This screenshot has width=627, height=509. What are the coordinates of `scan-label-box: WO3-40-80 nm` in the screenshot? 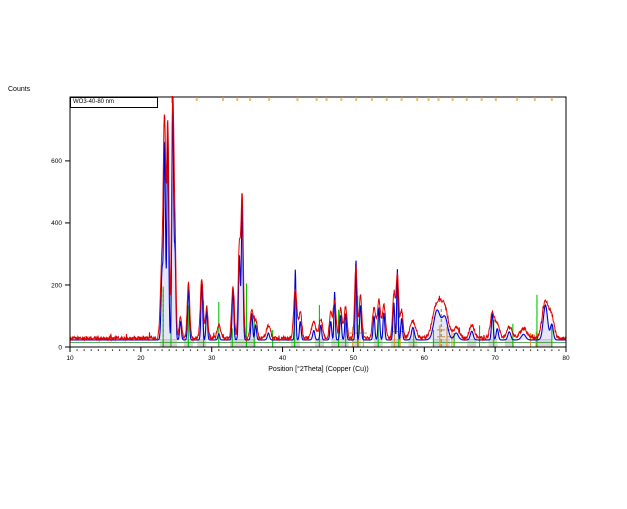 It's located at (114, 102).